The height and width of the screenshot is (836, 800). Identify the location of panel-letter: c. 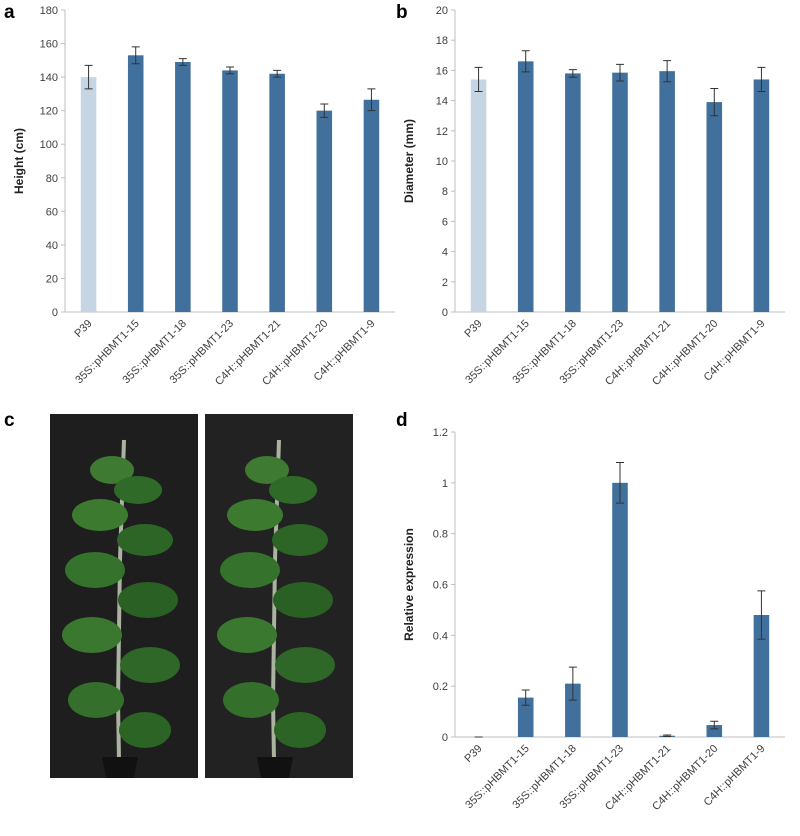
(9, 420).